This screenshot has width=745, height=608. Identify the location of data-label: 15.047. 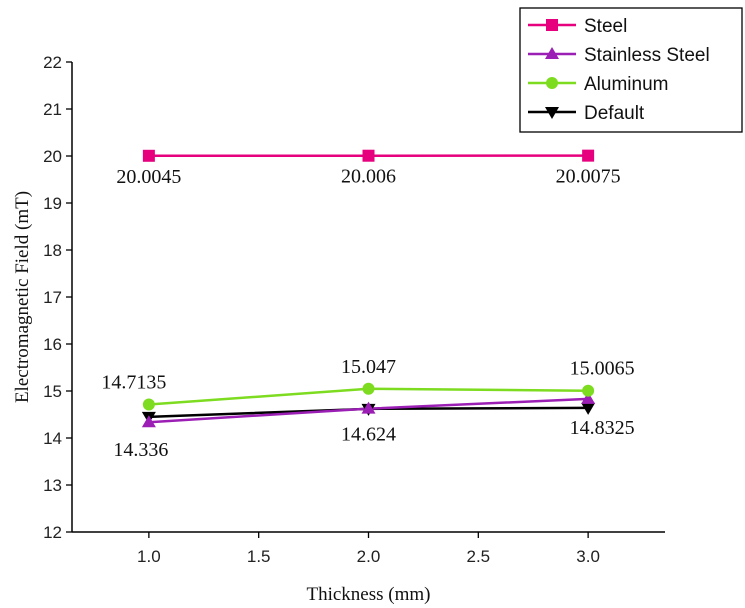
(368, 367).